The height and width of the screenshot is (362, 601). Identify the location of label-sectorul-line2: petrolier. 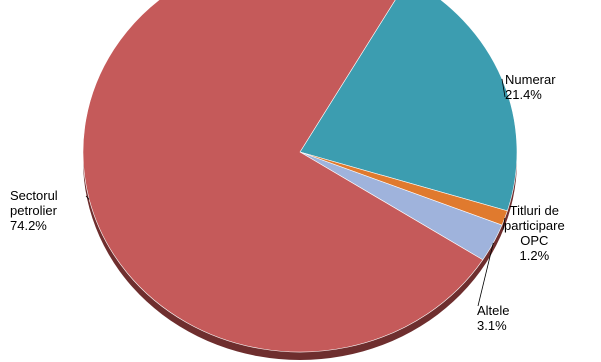
(33, 210).